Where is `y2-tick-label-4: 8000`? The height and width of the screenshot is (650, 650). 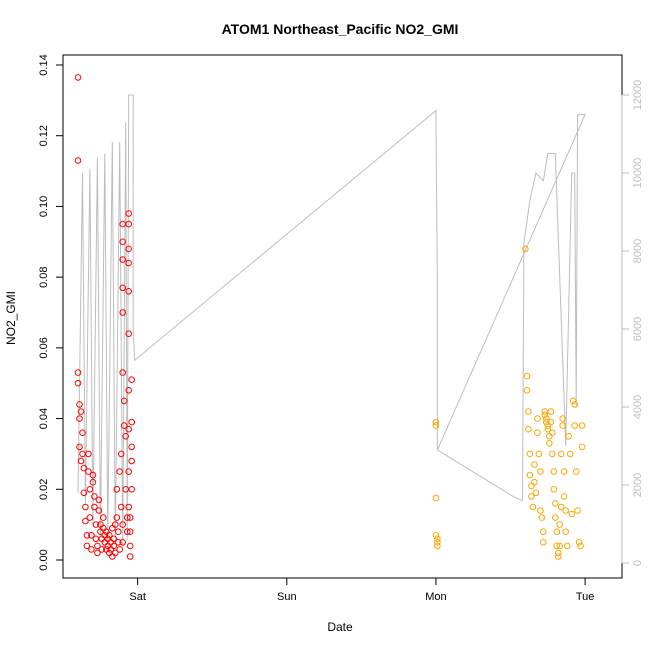 y2-tick-label-4: 8000 is located at coordinates (638, 251).